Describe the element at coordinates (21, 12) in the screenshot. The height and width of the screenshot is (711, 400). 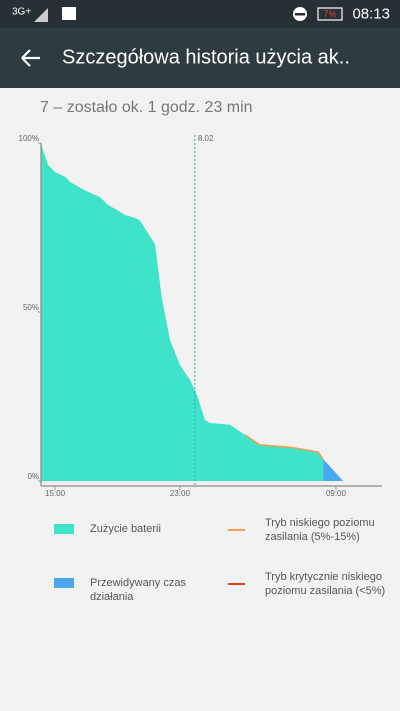
I see `network: 3G+` at that location.